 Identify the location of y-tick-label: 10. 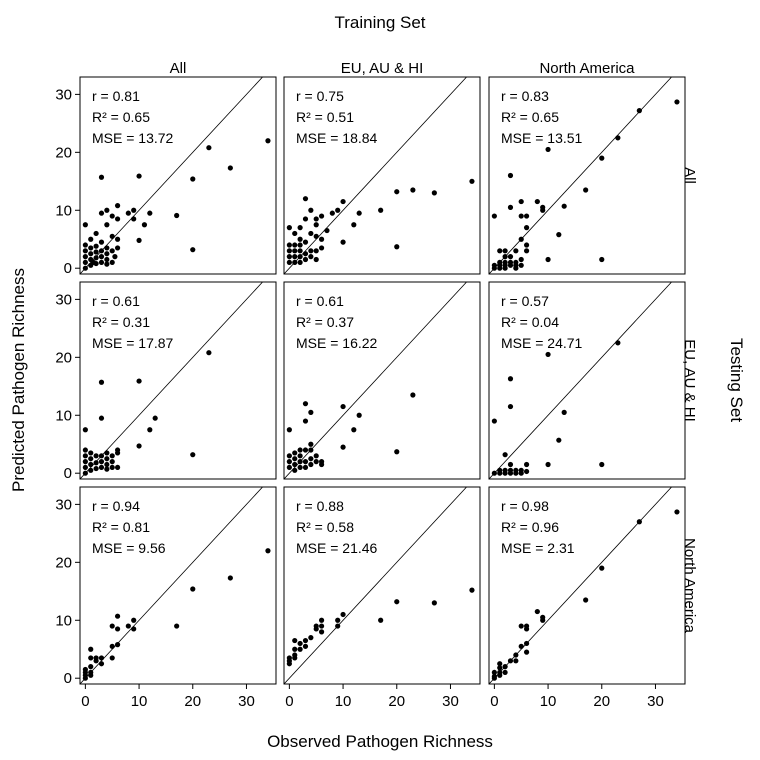
(63, 620).